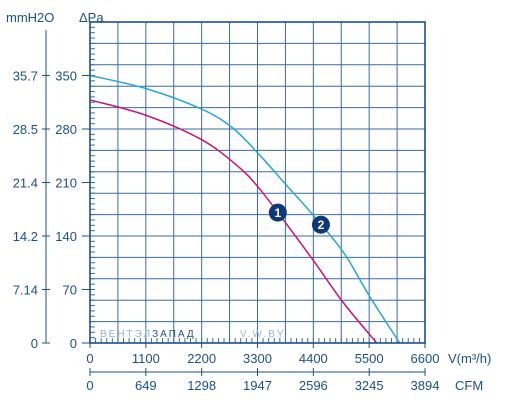 The width and height of the screenshot is (508, 400). I want to click on x2-tick-label: 649, so click(146, 385).